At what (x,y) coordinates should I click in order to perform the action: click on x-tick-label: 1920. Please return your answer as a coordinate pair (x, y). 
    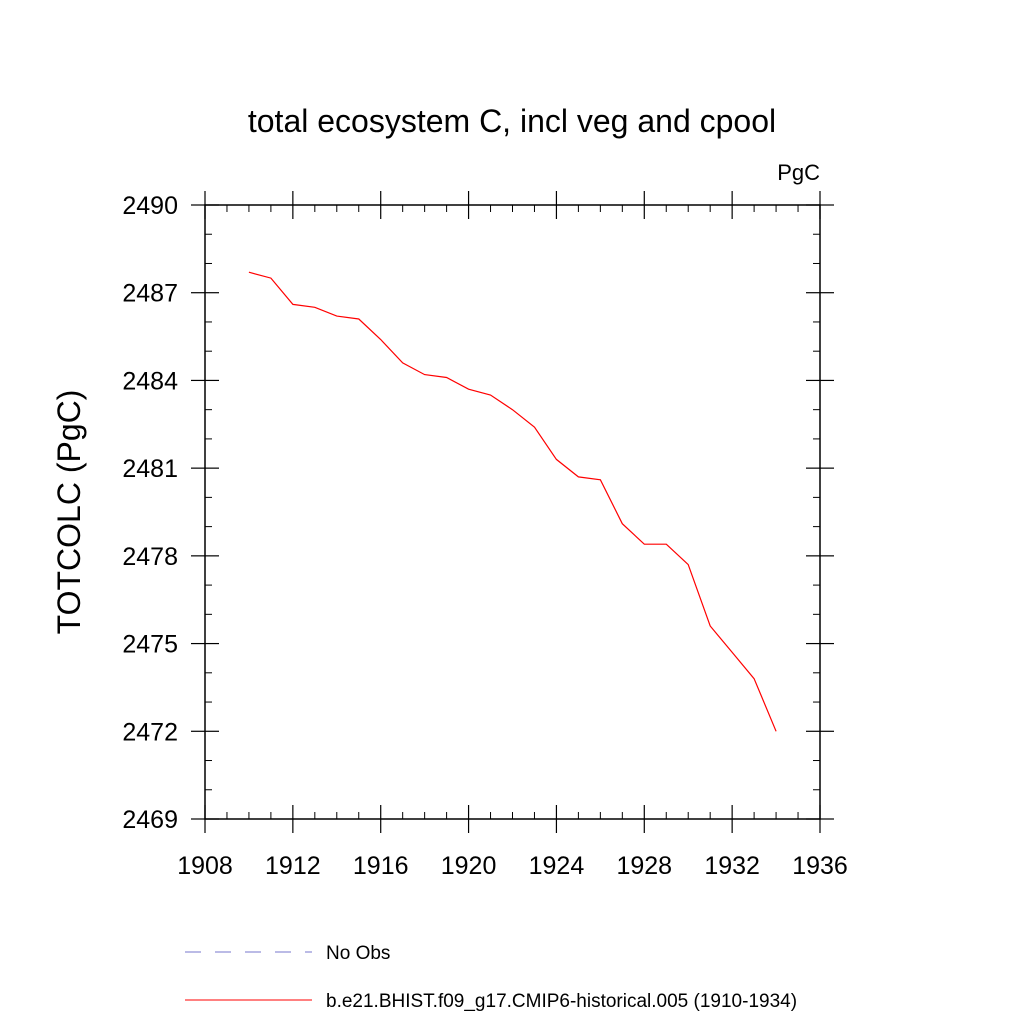
    Looking at the image, I should click on (469, 866).